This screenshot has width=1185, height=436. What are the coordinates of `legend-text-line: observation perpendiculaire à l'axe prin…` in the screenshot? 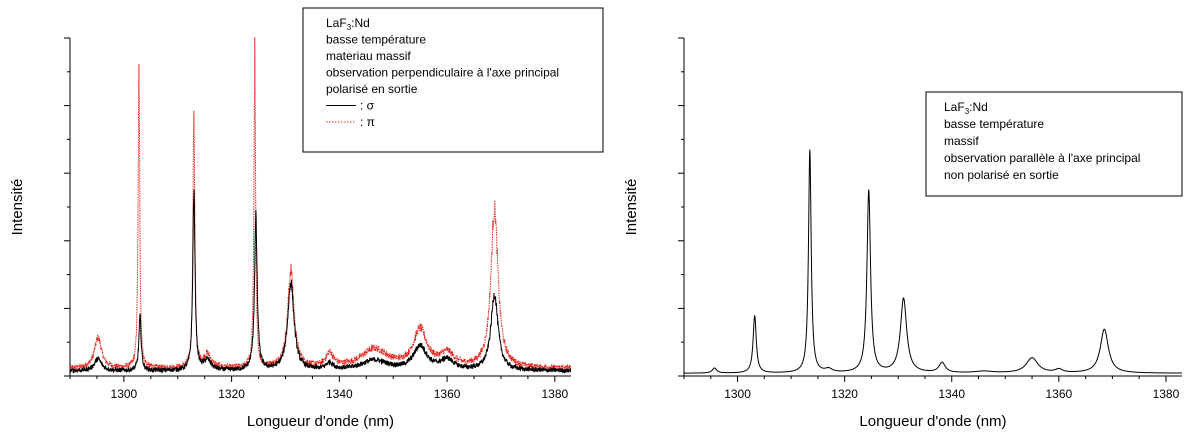 It's located at (442, 73).